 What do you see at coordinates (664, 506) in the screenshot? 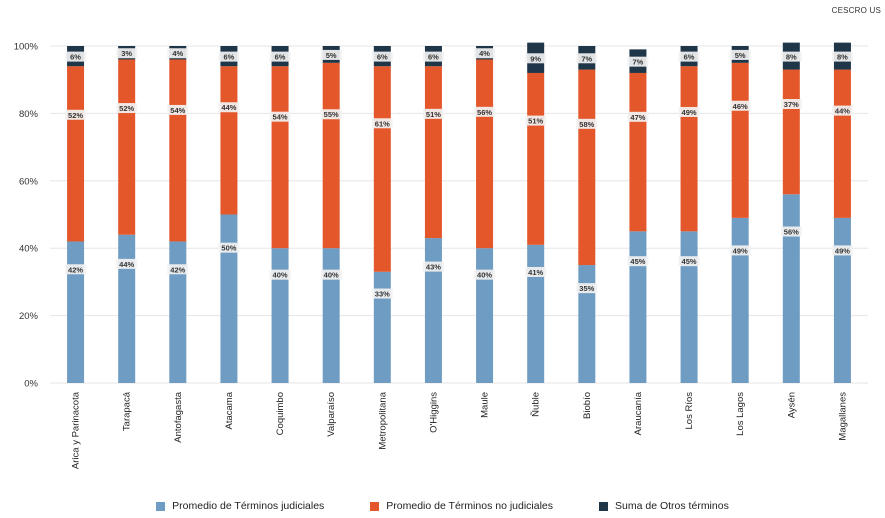
I see `legend-item-otros: Suma de Otros términos` at bounding box center [664, 506].